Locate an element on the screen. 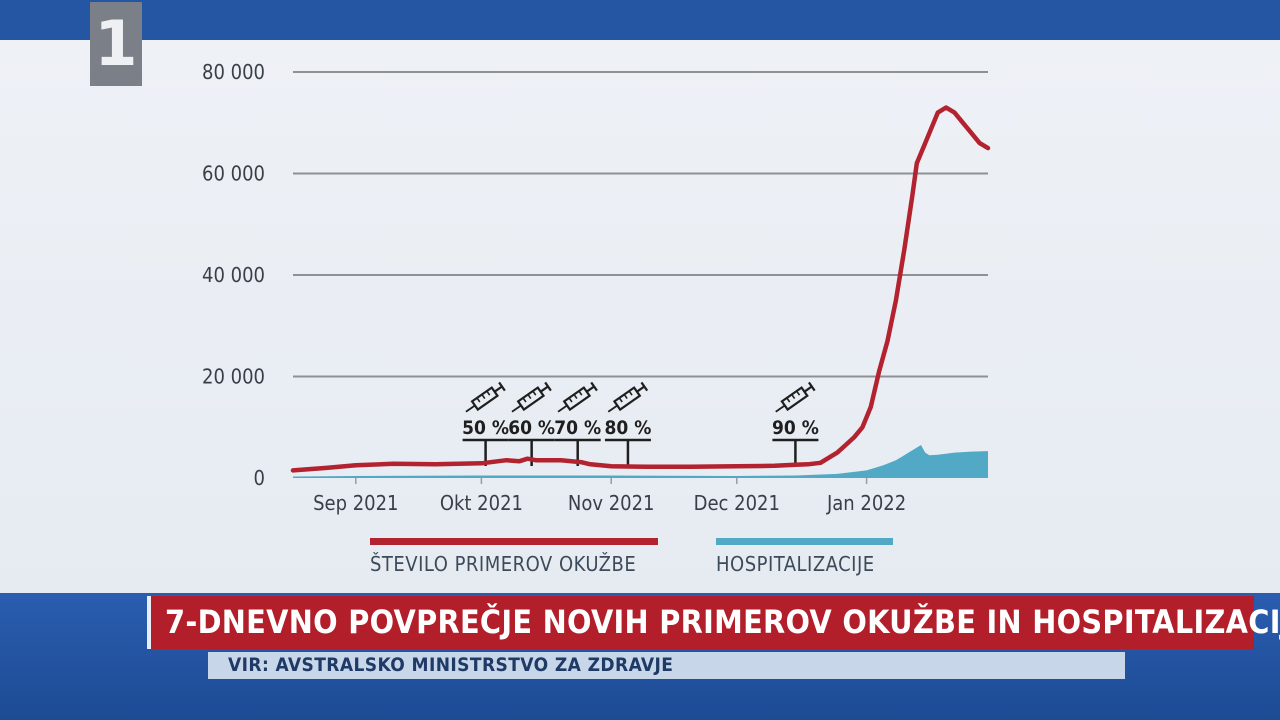 The width and height of the screenshot is (1280, 720). y-tick-label: 80 000 is located at coordinates (233, 72).